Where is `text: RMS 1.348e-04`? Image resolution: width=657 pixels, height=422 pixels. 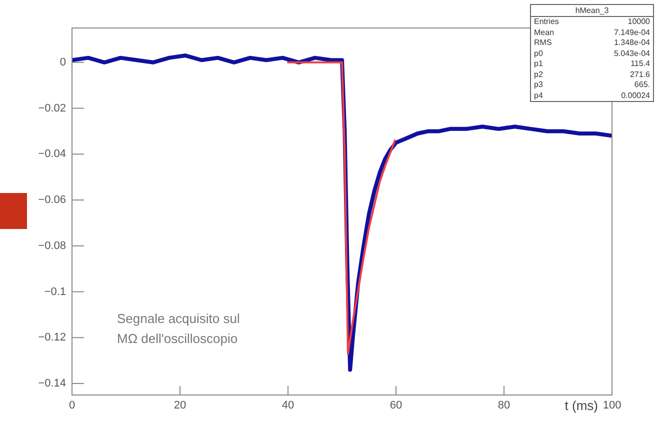 text: RMS 1.348e-04 is located at coordinates (592, 42).